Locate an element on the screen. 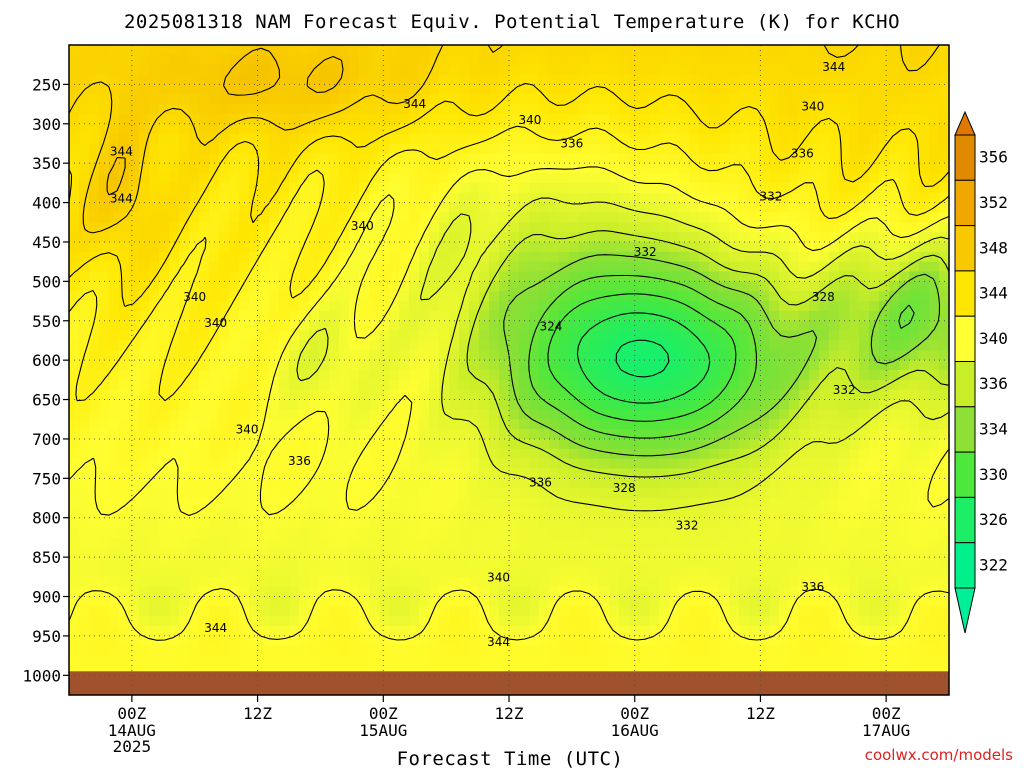 The width and height of the screenshot is (1024, 768). colorbar-label: 344 is located at coordinates (993, 293).